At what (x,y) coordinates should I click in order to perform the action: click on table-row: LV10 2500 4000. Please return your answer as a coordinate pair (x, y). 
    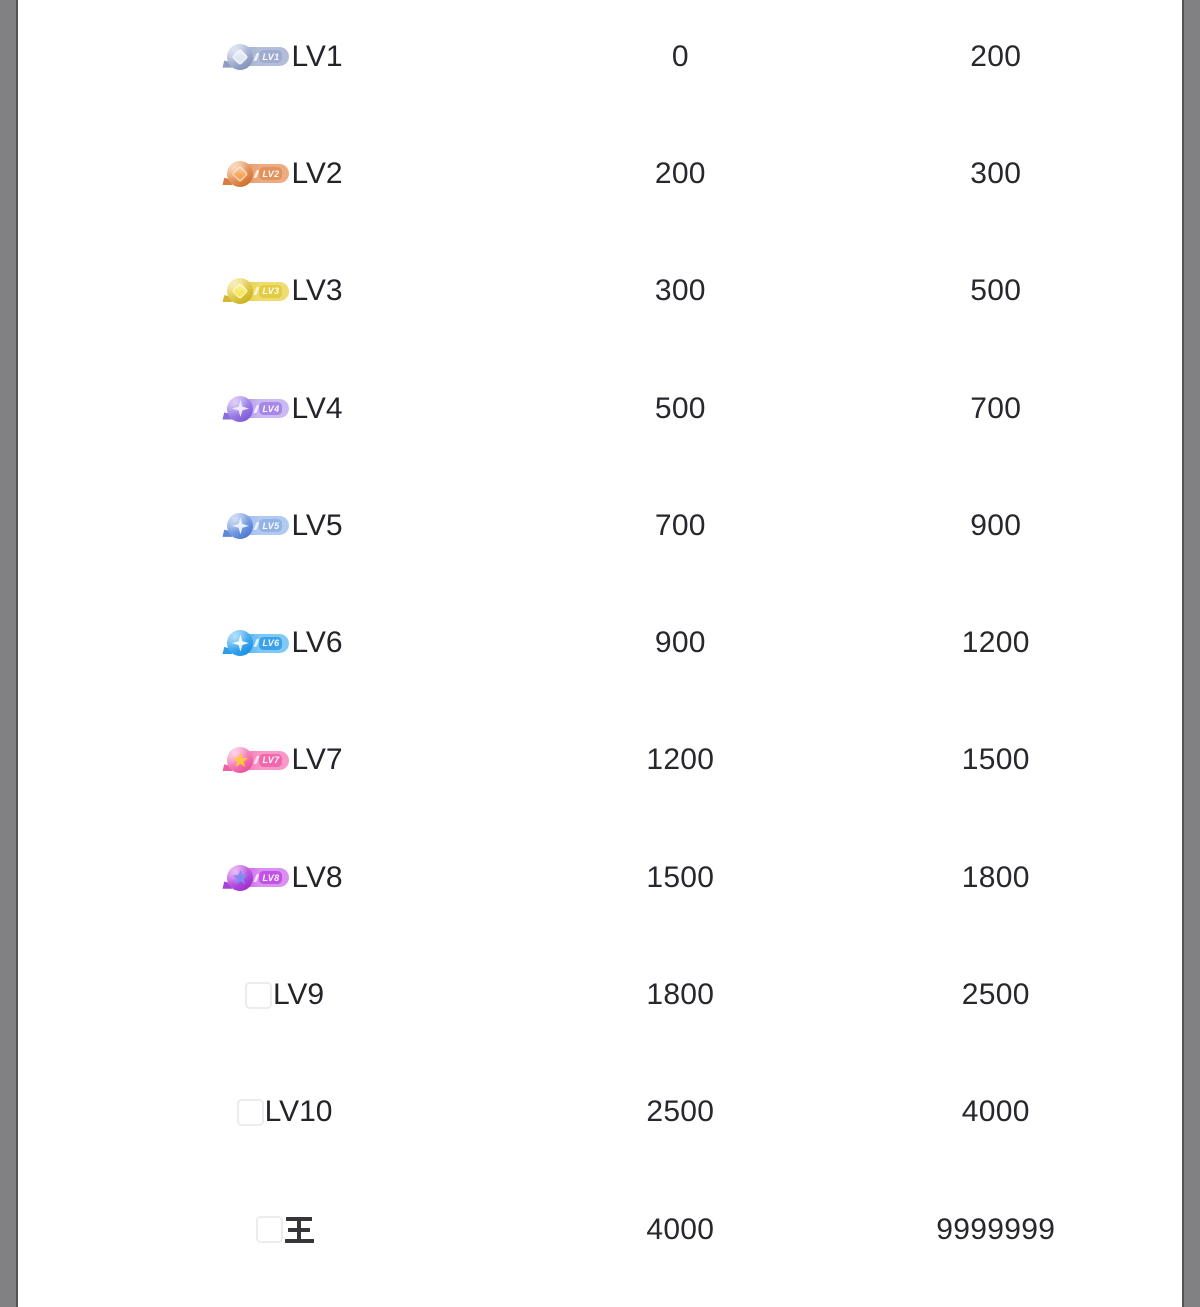
    Looking at the image, I should click on (600, 1112).